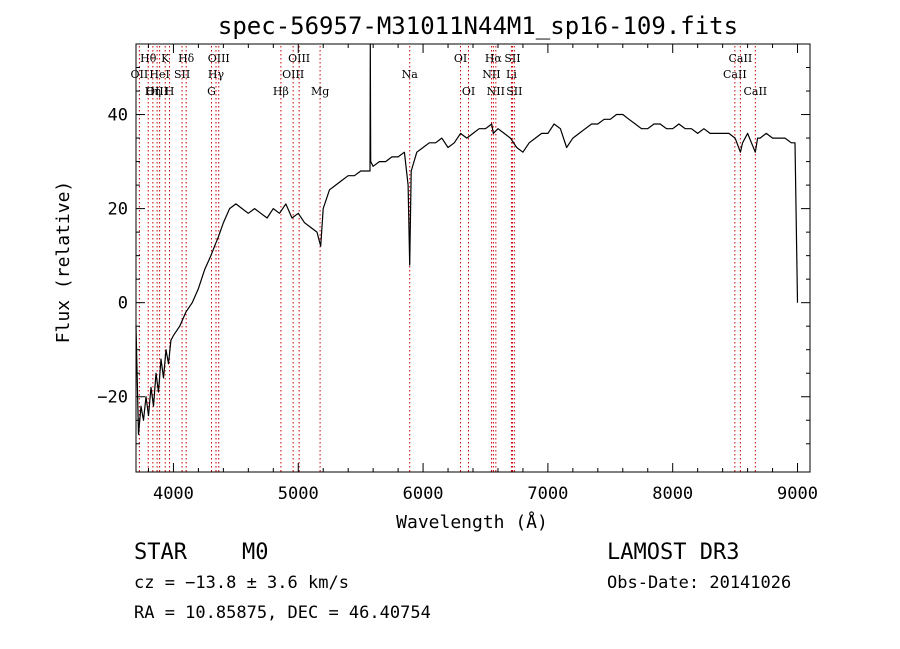 The height and width of the screenshot is (649, 900). I want to click on spectral-line-label: Hδ, so click(186, 58).